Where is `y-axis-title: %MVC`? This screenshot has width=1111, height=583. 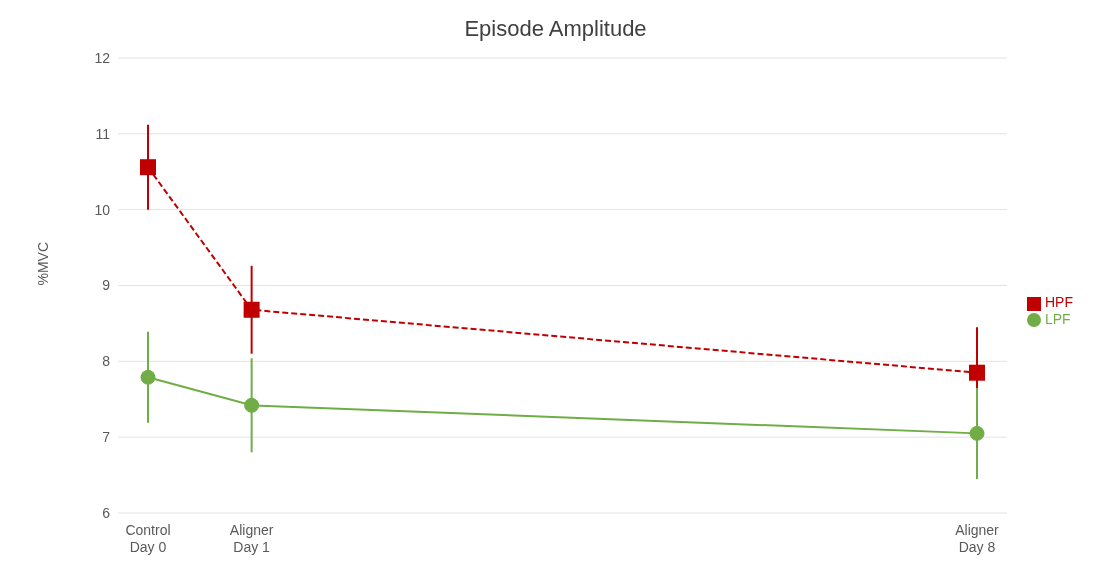
y-axis-title: %MVC is located at coordinates (42, 263).